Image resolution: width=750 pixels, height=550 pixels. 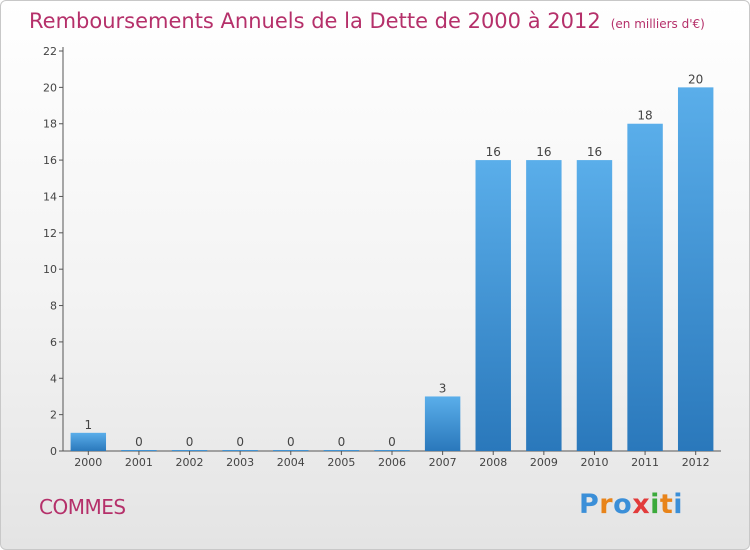 I want to click on logo-letter: t, so click(x=666, y=504).